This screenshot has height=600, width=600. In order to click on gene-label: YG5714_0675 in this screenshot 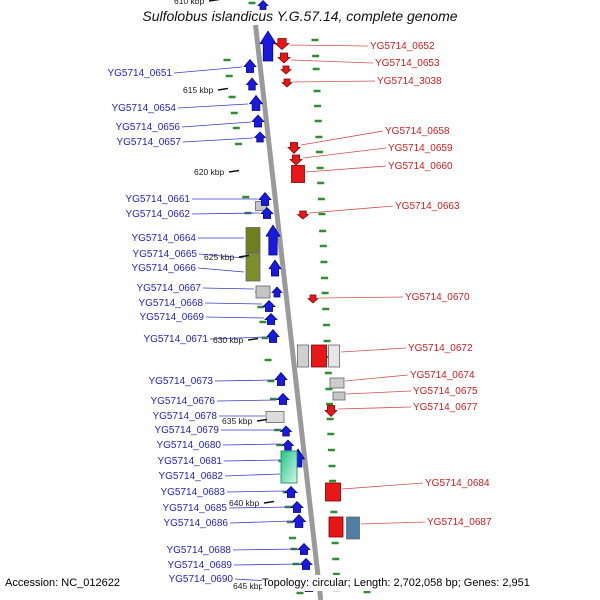, I will do `click(445, 391)`.